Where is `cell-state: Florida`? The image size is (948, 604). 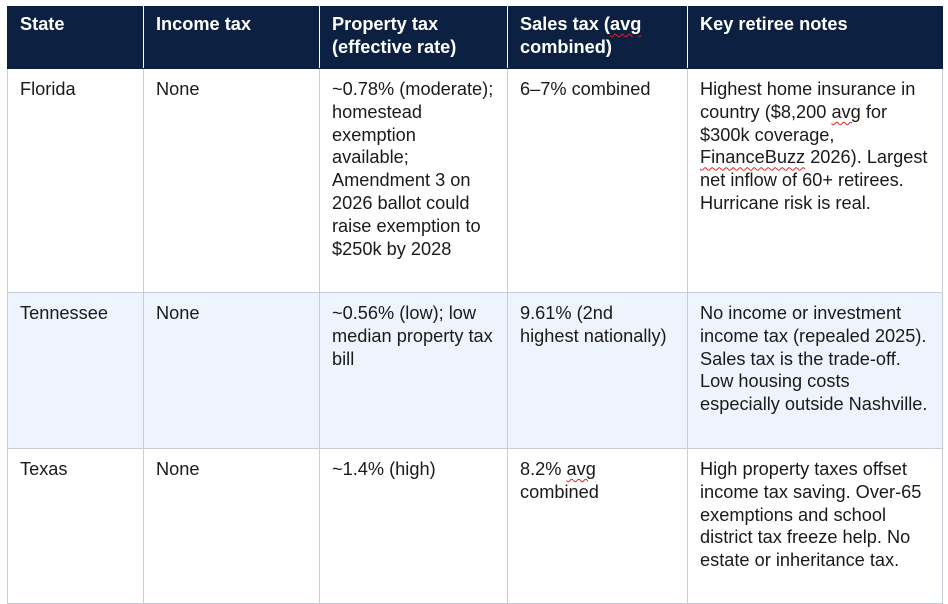
cell-state: Florida is located at coordinates (75, 180).